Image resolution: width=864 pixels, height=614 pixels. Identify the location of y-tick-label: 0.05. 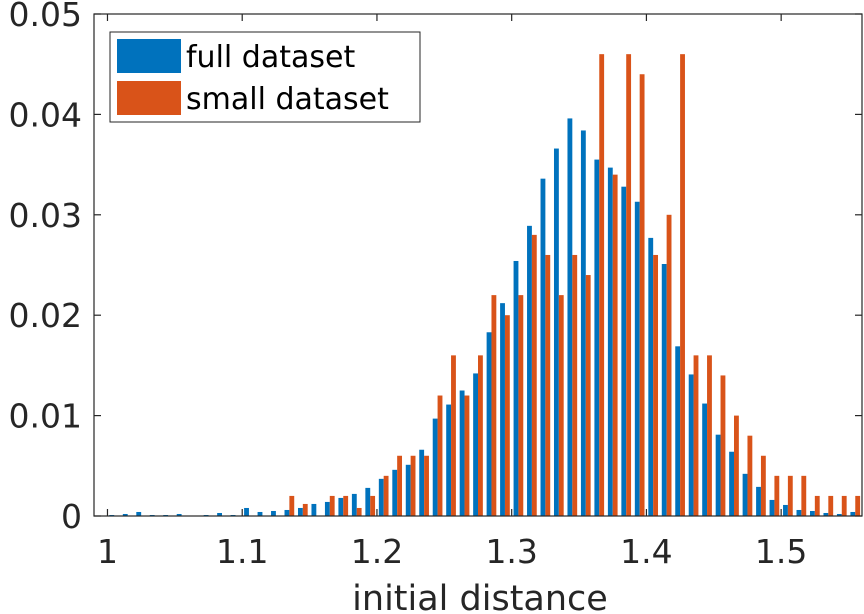
(45, 17).